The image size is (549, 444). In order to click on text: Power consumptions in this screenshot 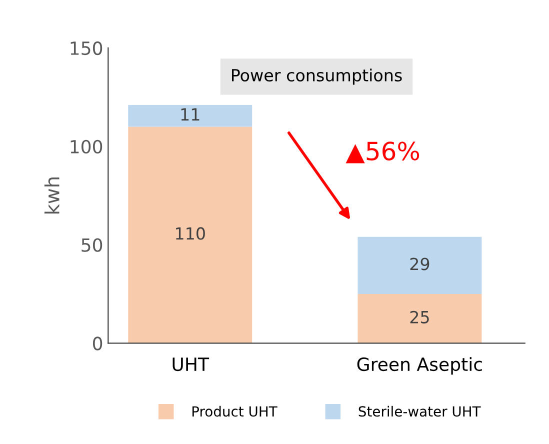, I will do `click(317, 76)`.